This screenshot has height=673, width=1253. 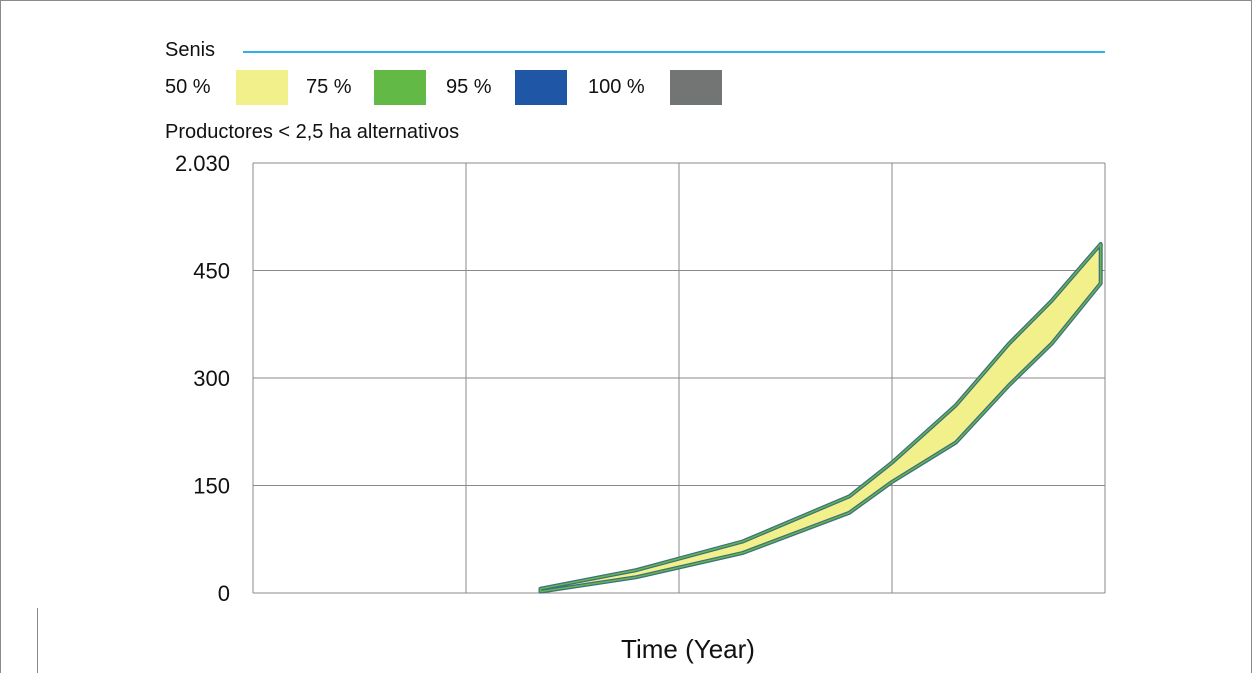 What do you see at coordinates (37, 640) in the screenshot?
I see `frame-left-stub` at bounding box center [37, 640].